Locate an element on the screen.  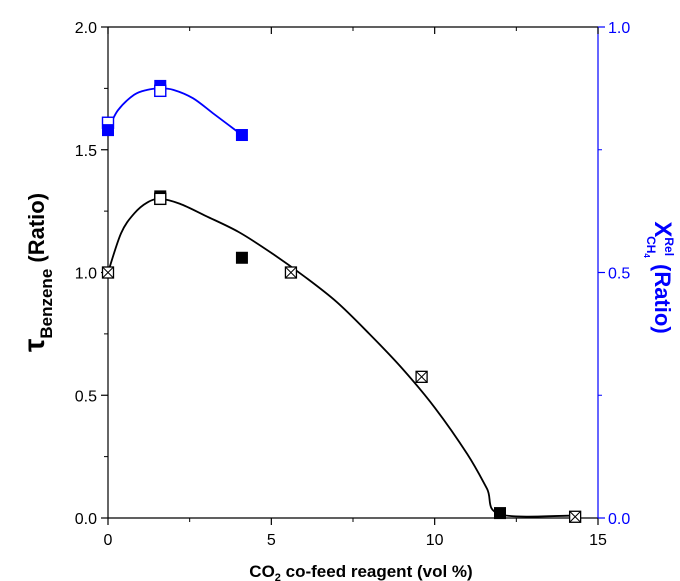
y-left-tick-label: 2.0 is located at coordinates (86, 28).